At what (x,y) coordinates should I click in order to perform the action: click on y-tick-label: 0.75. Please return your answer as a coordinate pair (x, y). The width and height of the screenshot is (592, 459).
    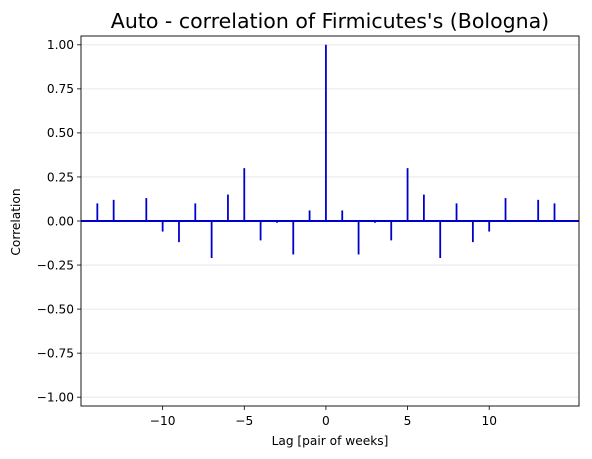
    Looking at the image, I should click on (60, 89).